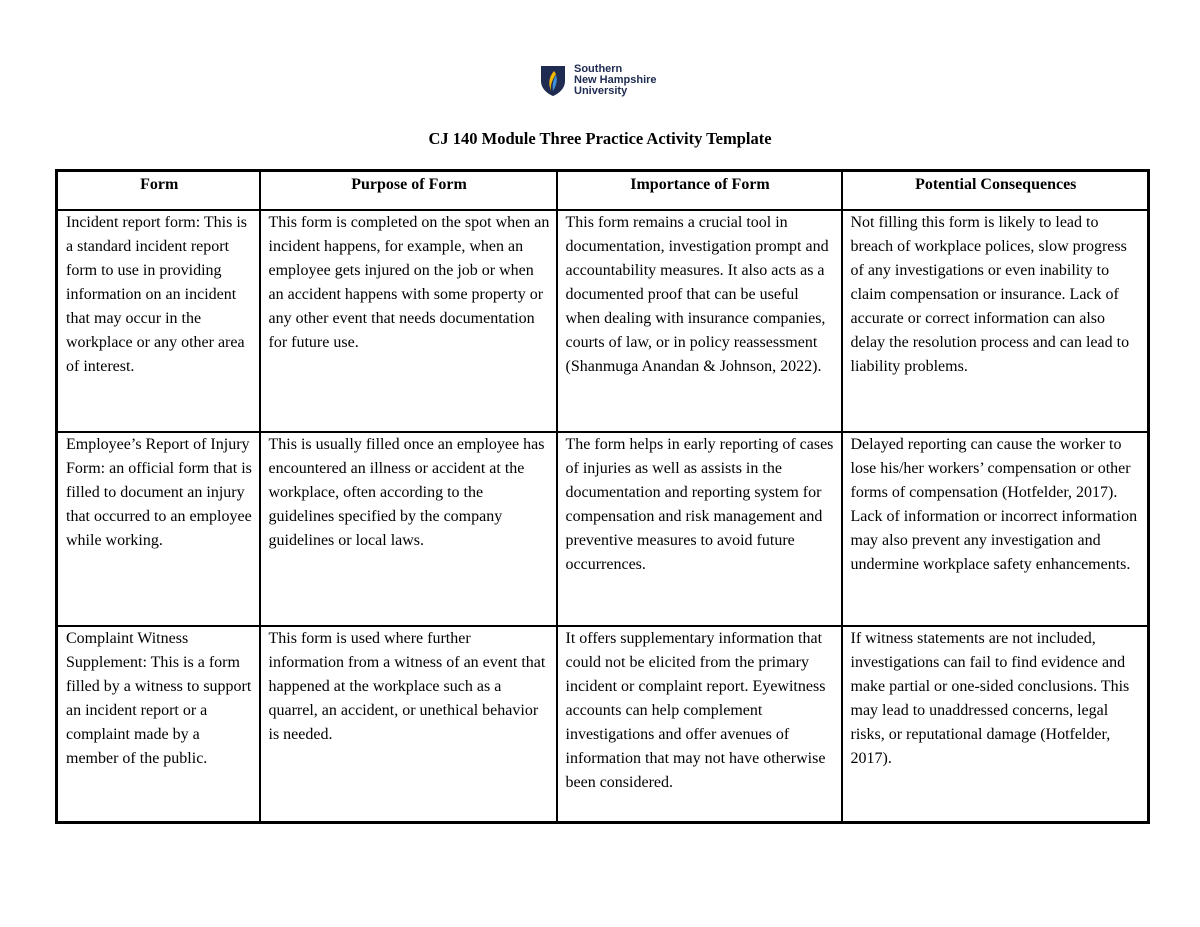  I want to click on logo-text: Southern New Hampshire University, so click(615, 80).